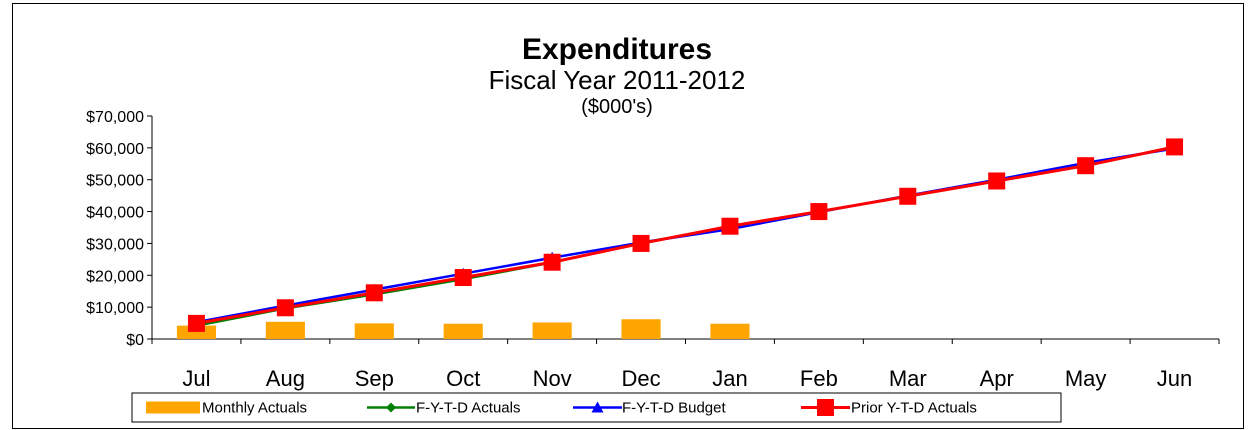 This screenshot has height=430, width=1258. I want to click on legend-label: F-Y-T-D Actuals, so click(468, 408).